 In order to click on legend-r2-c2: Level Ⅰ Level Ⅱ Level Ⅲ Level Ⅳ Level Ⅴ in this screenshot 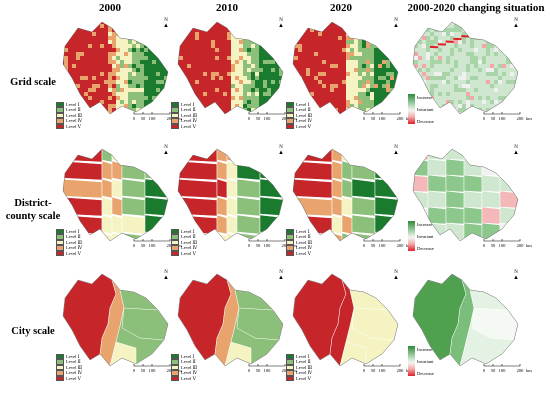, I will do `click(299, 368)`.